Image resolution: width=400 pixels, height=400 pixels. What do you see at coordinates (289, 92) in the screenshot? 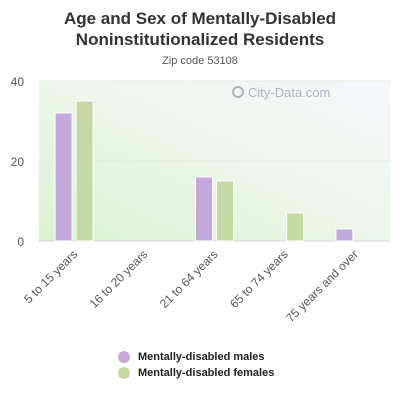
I see `watermark-text: City-Data.com` at bounding box center [289, 92].